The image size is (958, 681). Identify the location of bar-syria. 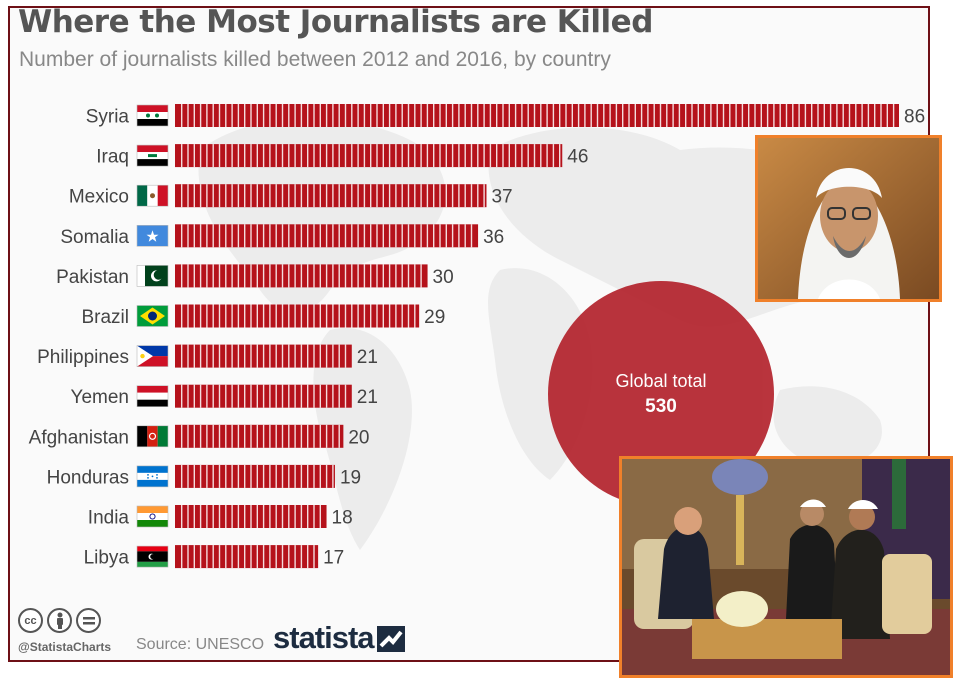
(537, 115).